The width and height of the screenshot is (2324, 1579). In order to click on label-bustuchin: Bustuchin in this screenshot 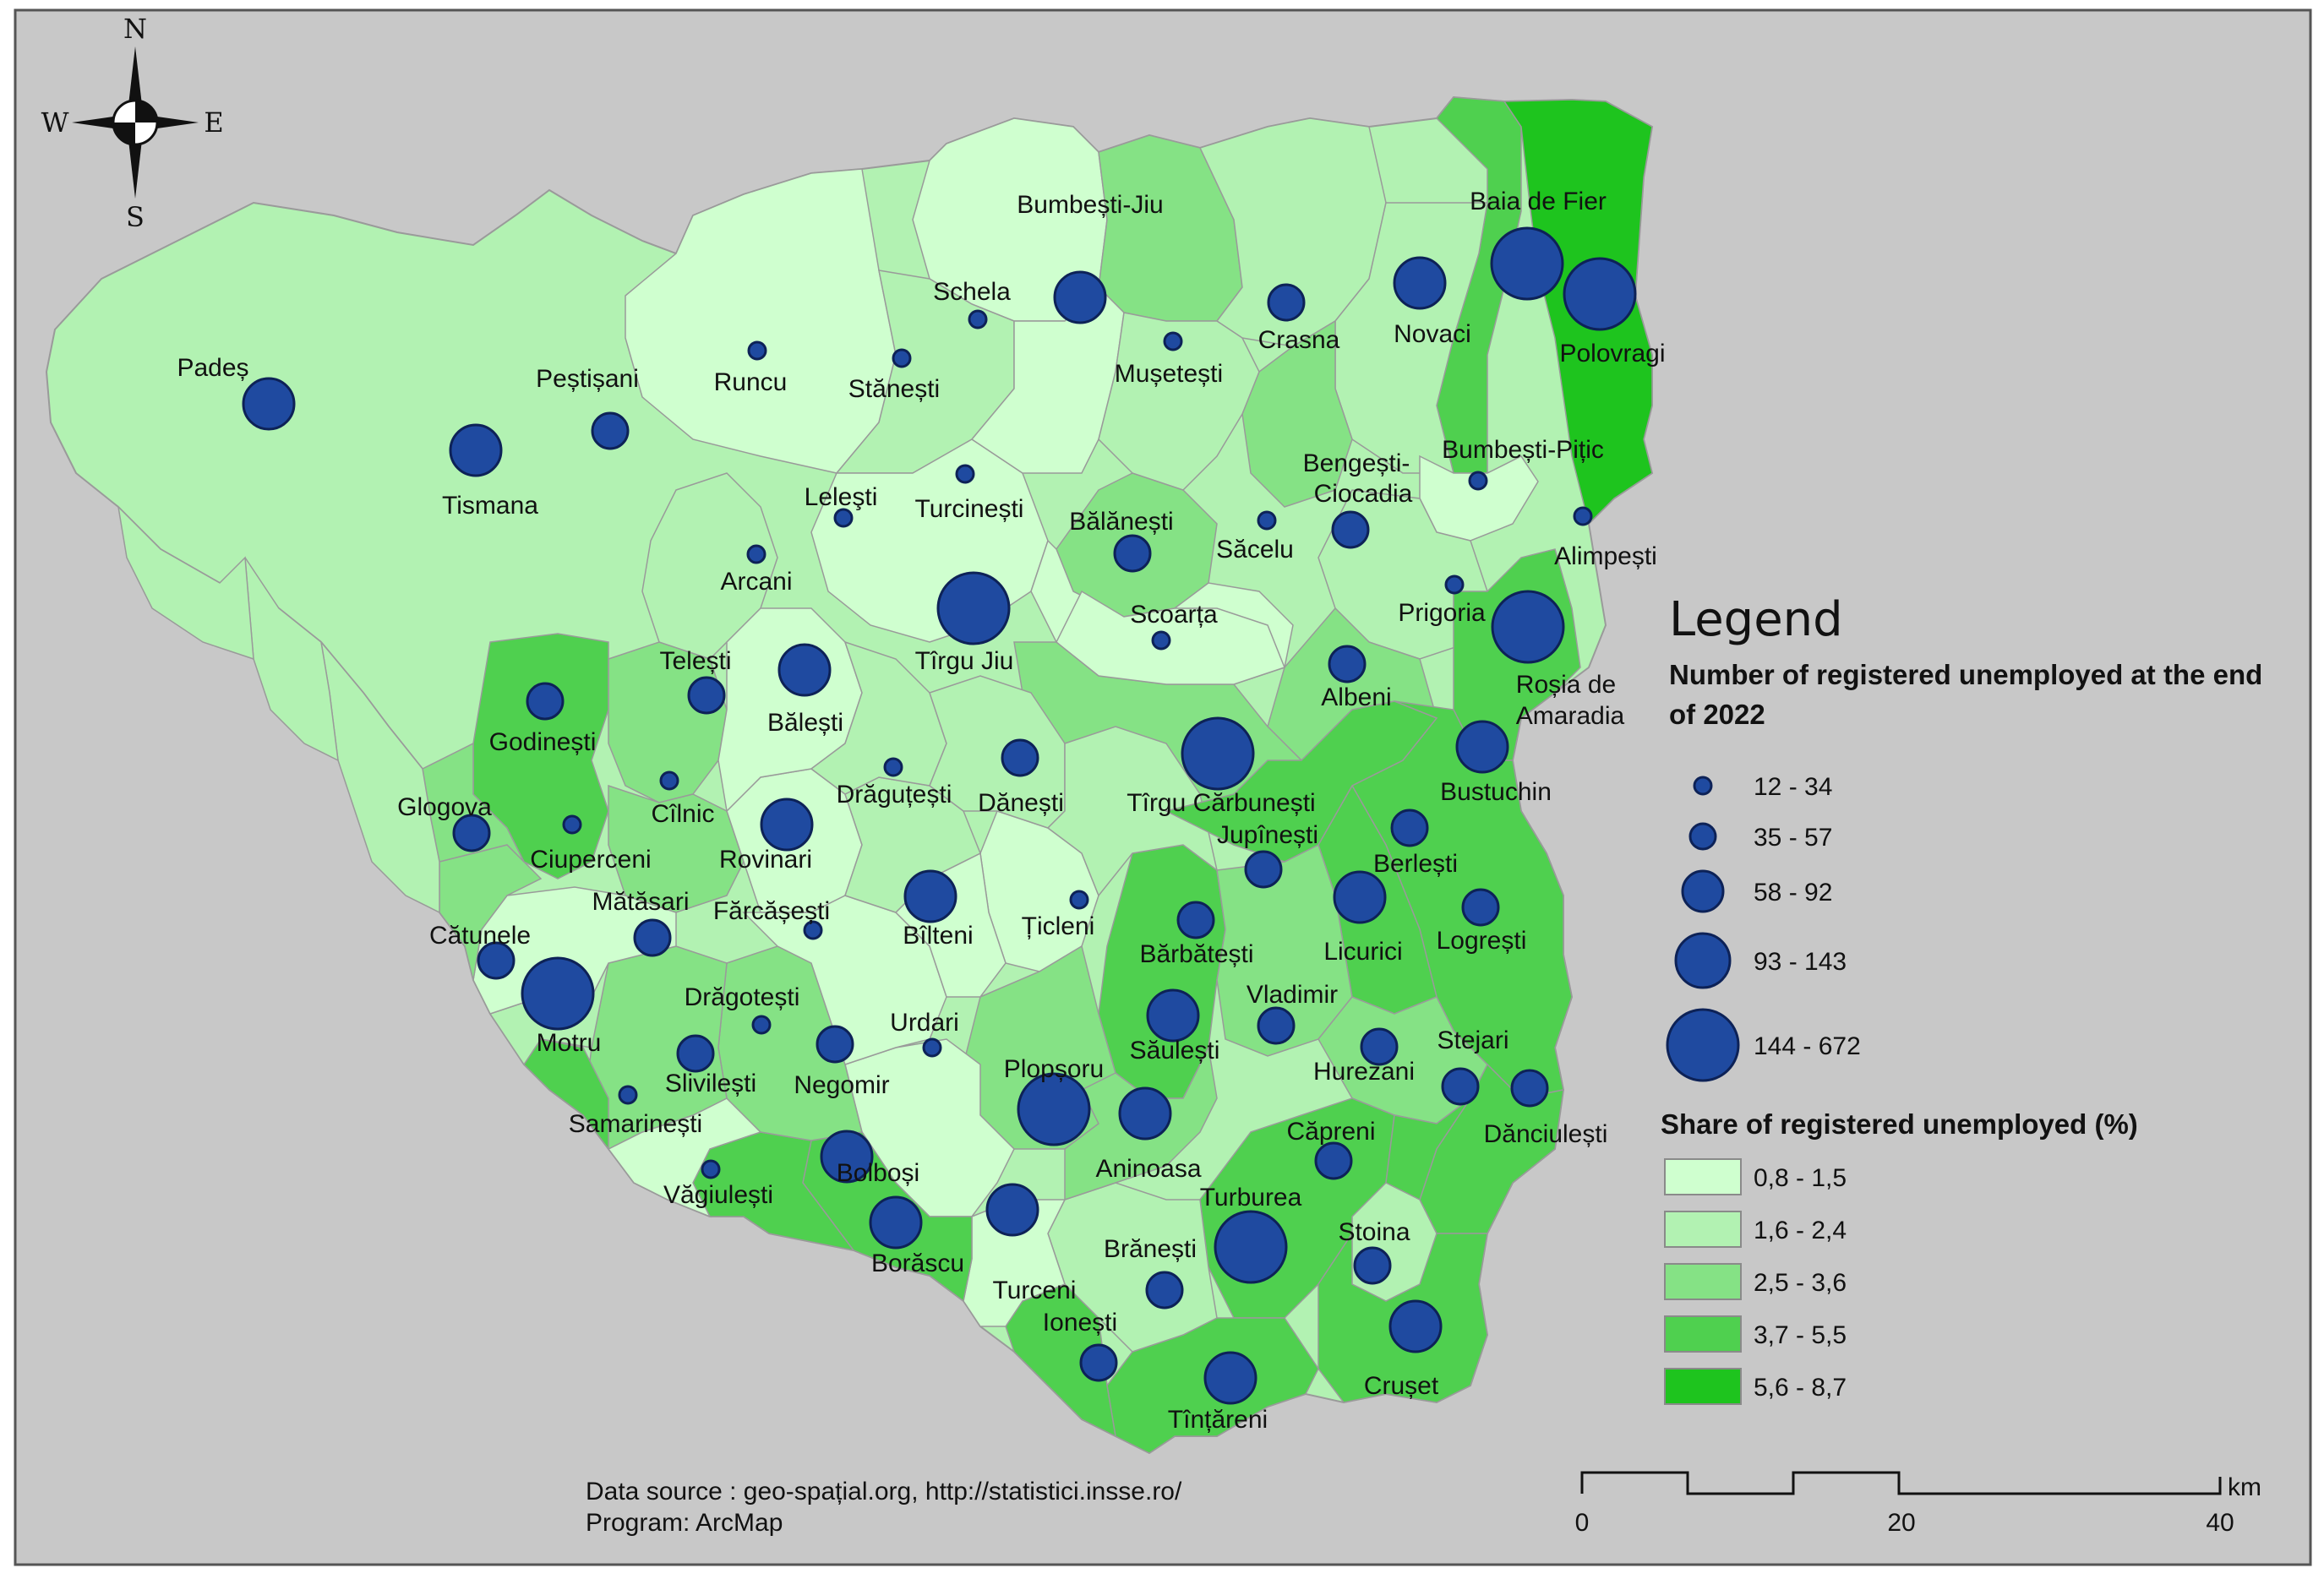, I will do `click(1496, 792)`.